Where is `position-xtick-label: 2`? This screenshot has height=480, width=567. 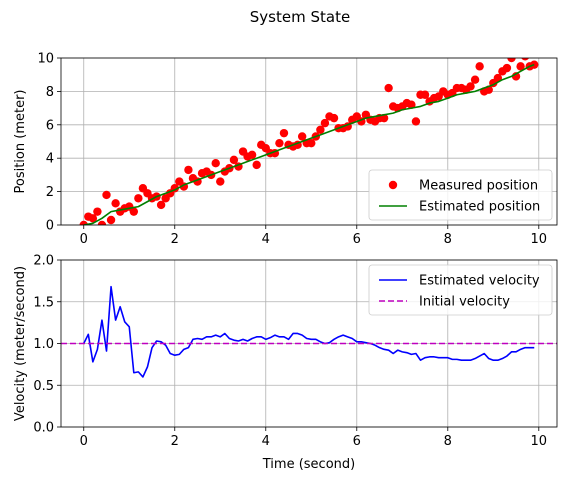 position-xtick-label: 2 is located at coordinates (175, 239).